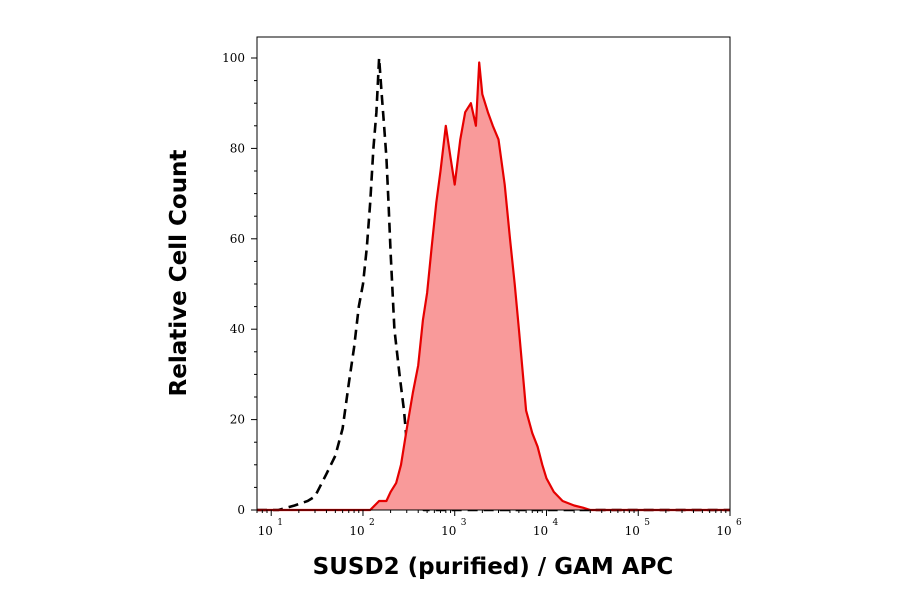 The height and width of the screenshot is (594, 900). Describe the element at coordinates (237, 239) in the screenshot. I see `y-tick-label: 60` at that location.